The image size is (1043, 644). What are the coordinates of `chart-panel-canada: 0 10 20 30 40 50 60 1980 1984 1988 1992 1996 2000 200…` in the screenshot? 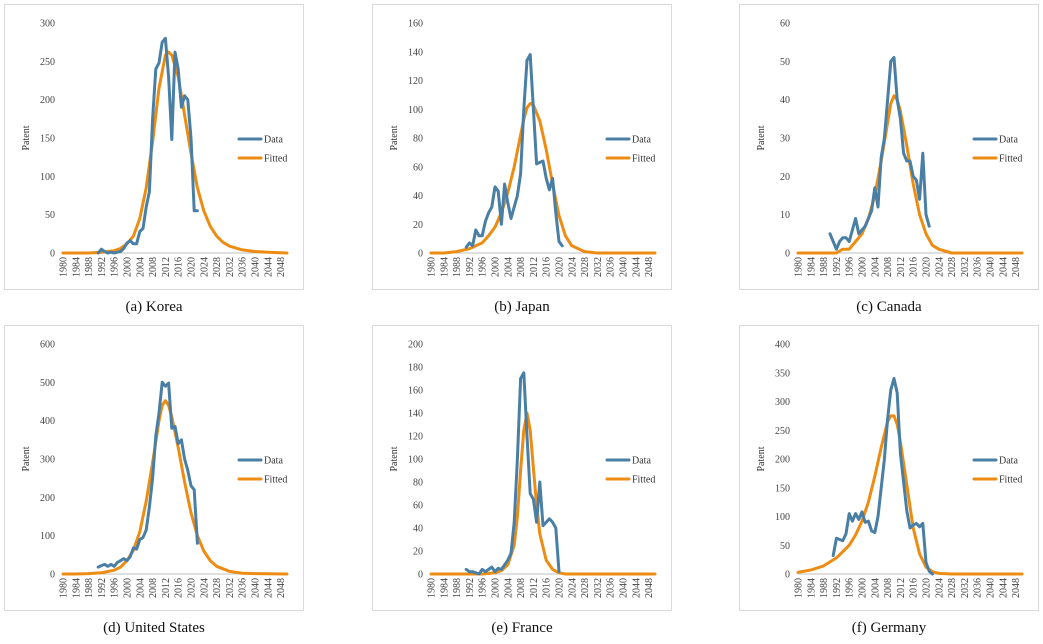 It's located at (889, 147).